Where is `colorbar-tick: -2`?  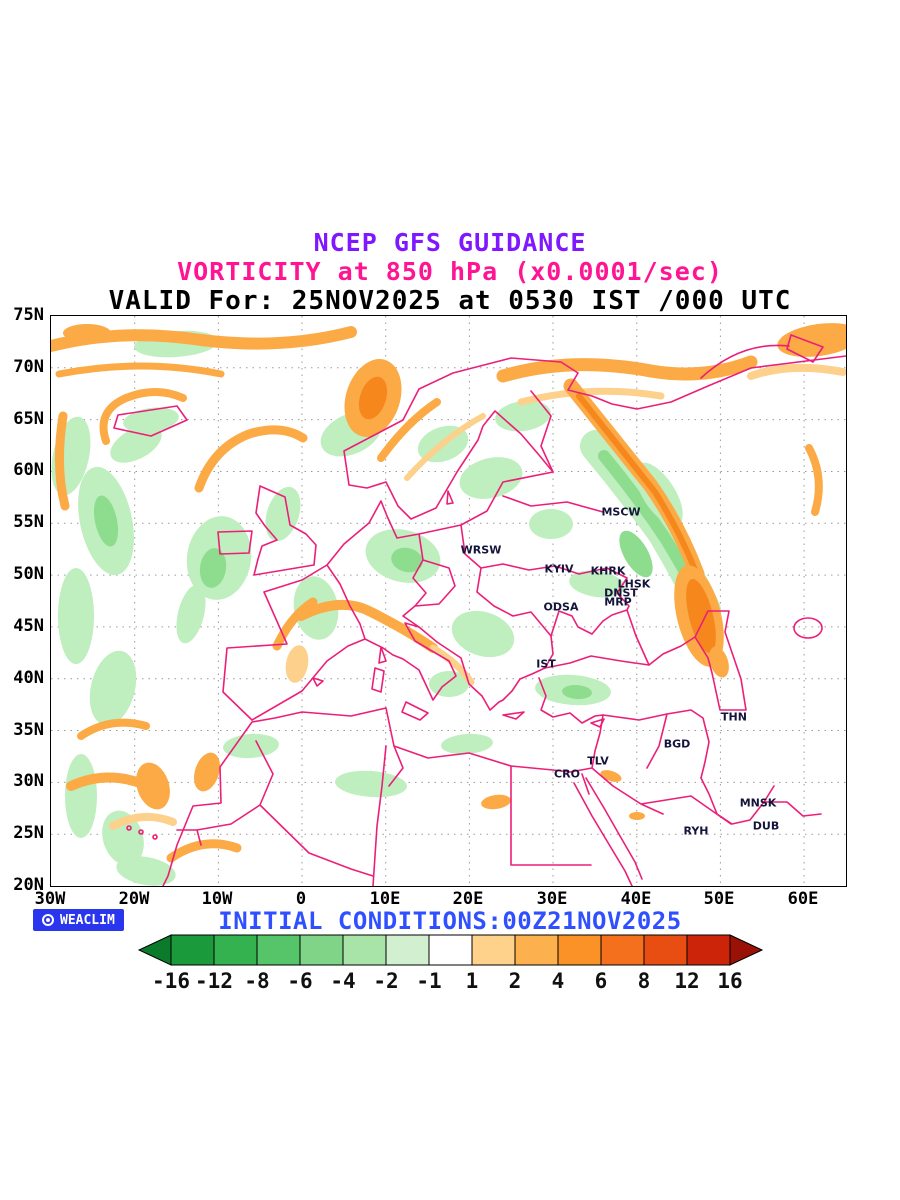 colorbar-tick: -2 is located at coordinates (385, 981).